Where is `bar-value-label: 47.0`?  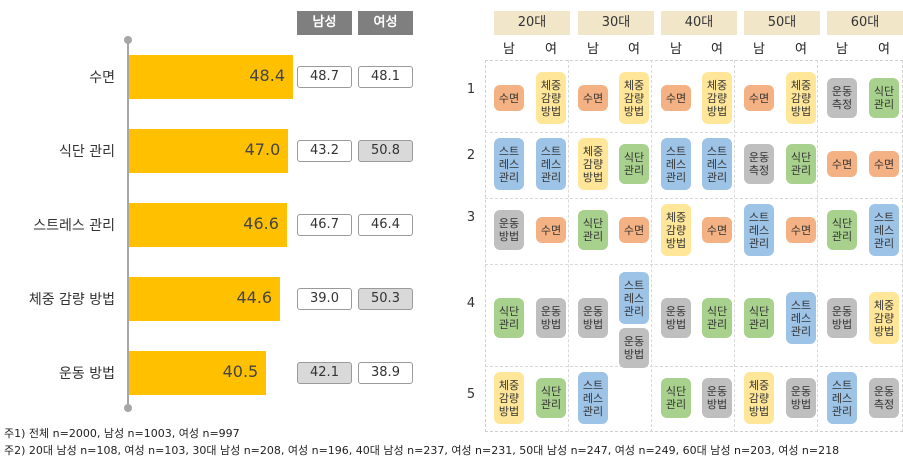
bar-value-label: 47.0 is located at coordinates (262, 149).